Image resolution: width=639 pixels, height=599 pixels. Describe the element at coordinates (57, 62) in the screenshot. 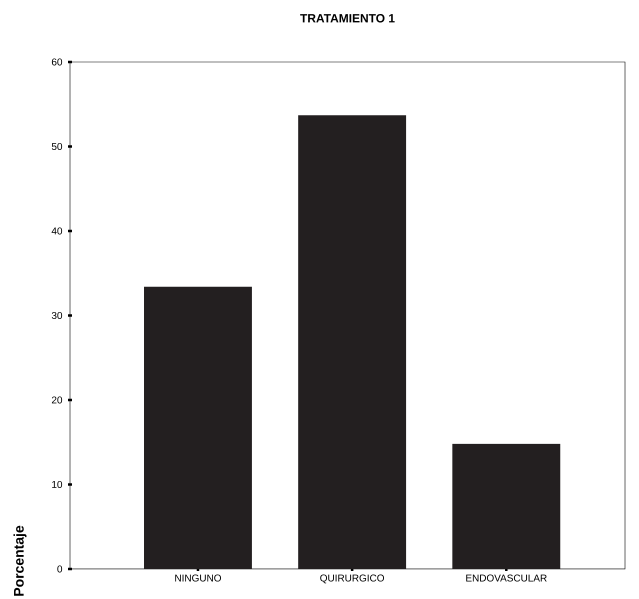

I see `y-tick-label: 60` at that location.